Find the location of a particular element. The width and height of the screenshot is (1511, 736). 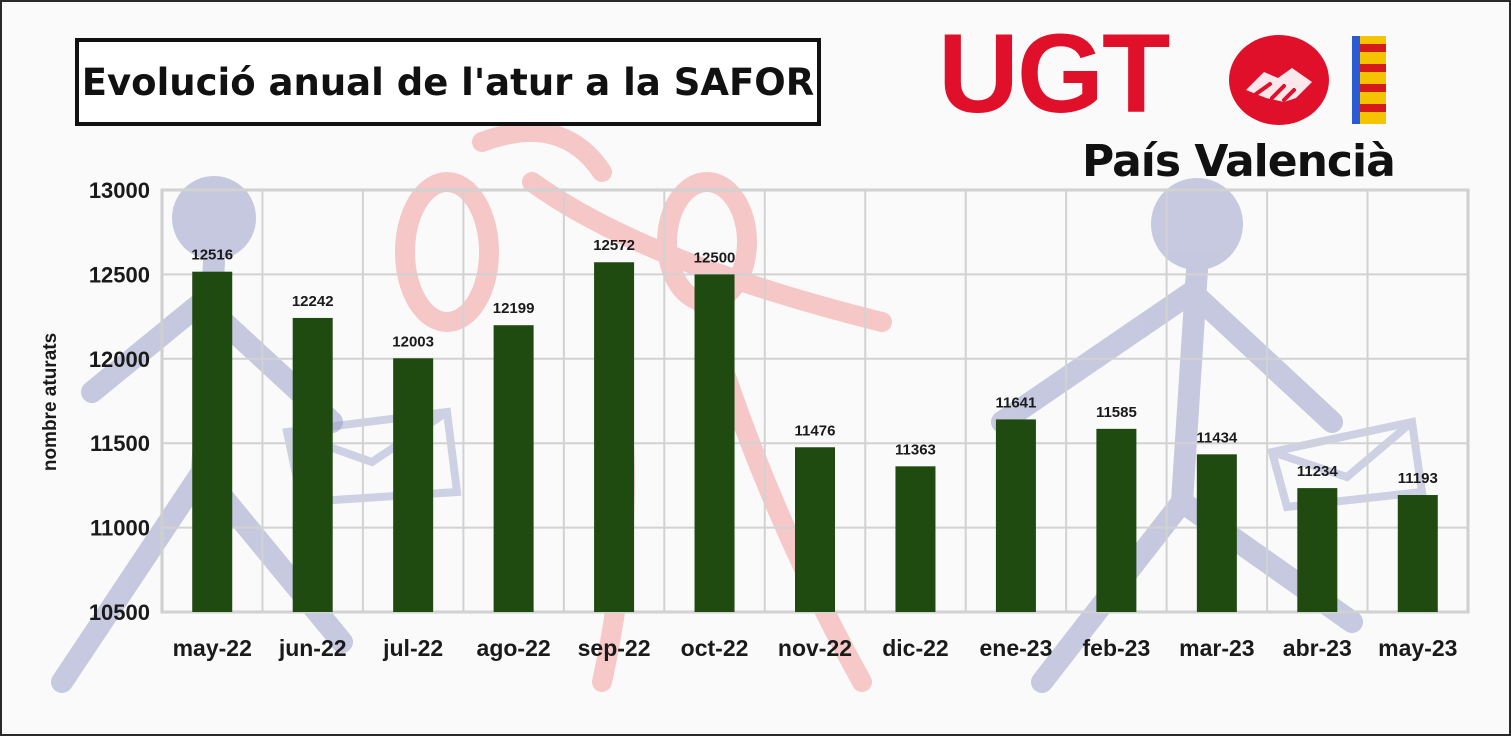

handshake-icon is located at coordinates (1279, 80).